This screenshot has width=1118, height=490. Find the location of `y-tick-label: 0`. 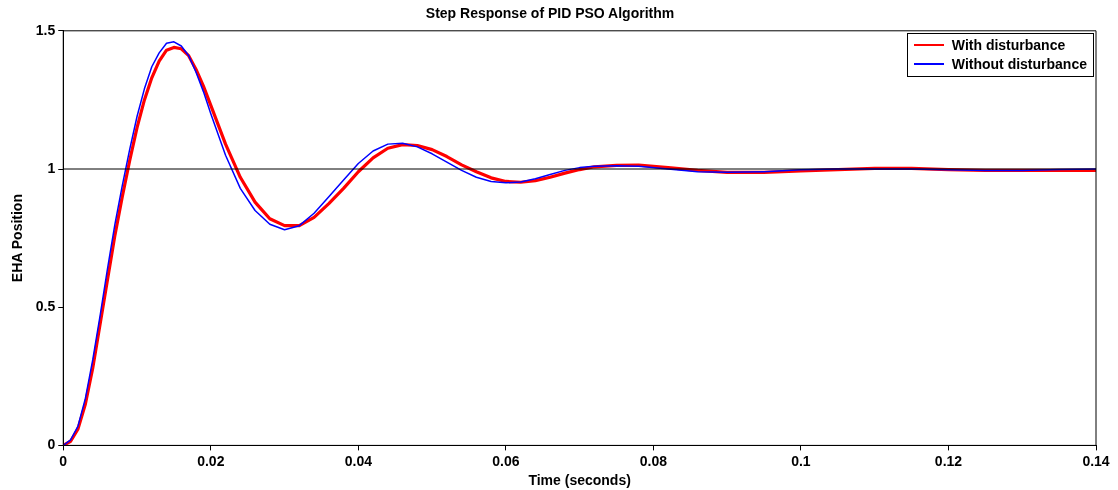

y-tick-label: 0 is located at coordinates (51, 444).